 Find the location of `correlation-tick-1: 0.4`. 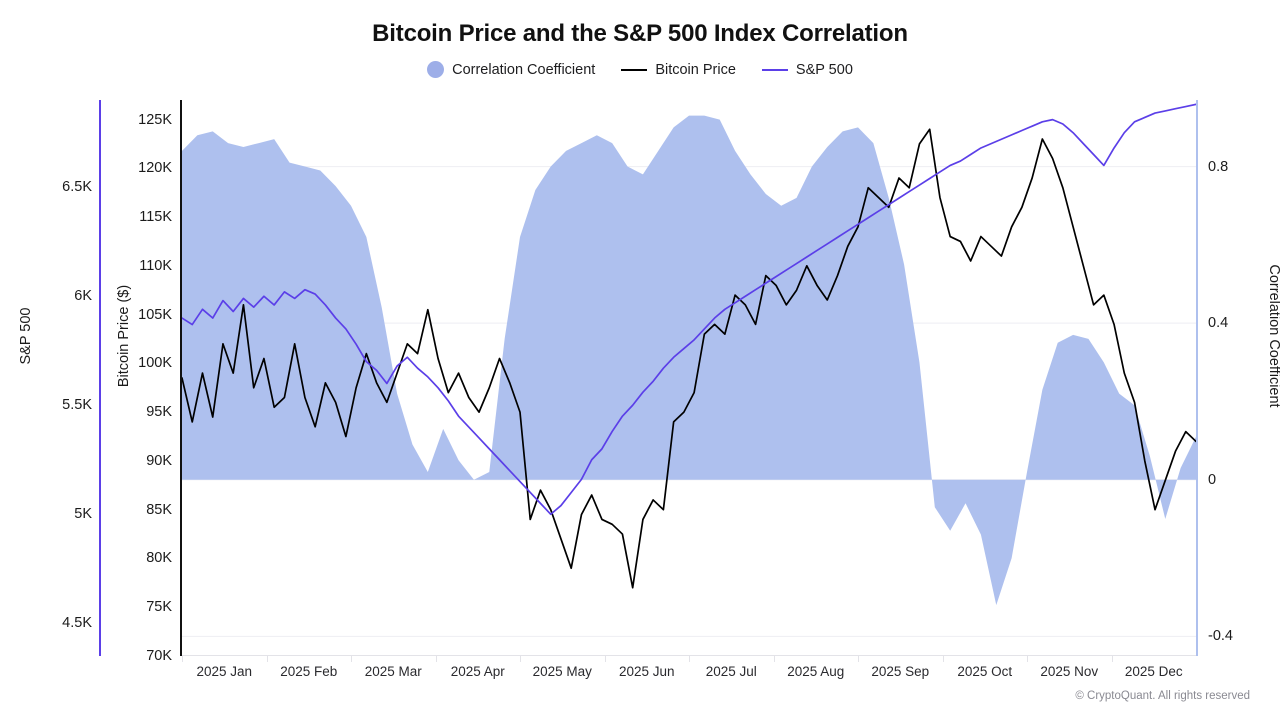

correlation-tick-1: 0.4 is located at coordinates (1218, 323).